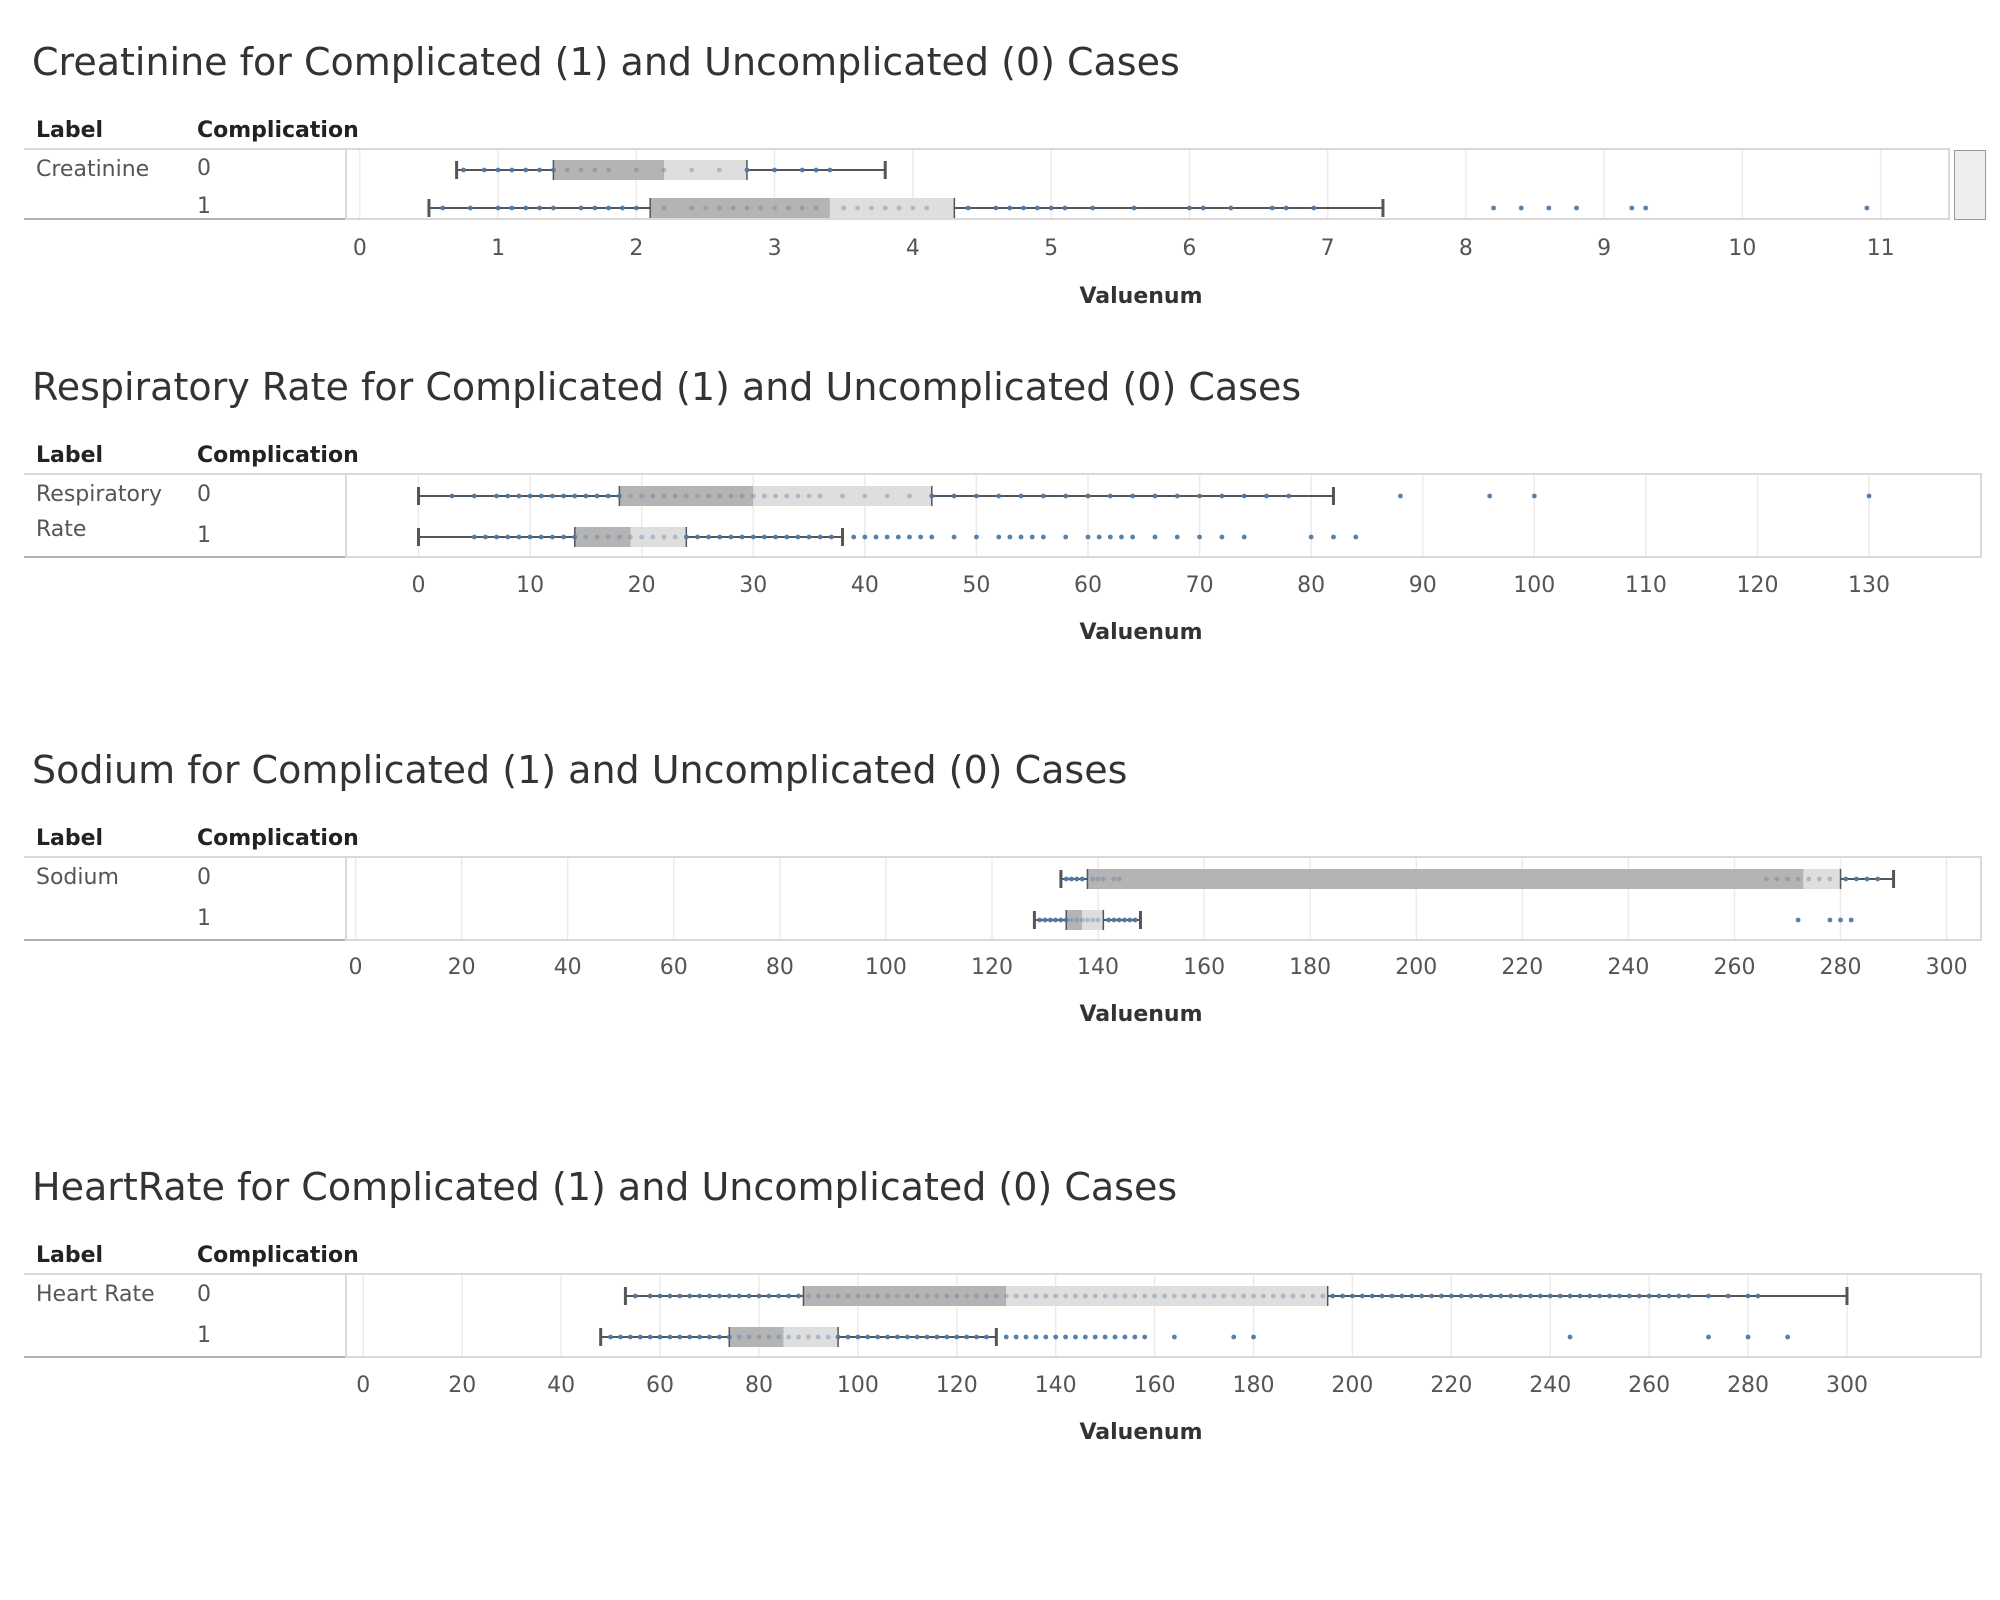  I want to click on x-tick-label: 60, so click(660, 1385).